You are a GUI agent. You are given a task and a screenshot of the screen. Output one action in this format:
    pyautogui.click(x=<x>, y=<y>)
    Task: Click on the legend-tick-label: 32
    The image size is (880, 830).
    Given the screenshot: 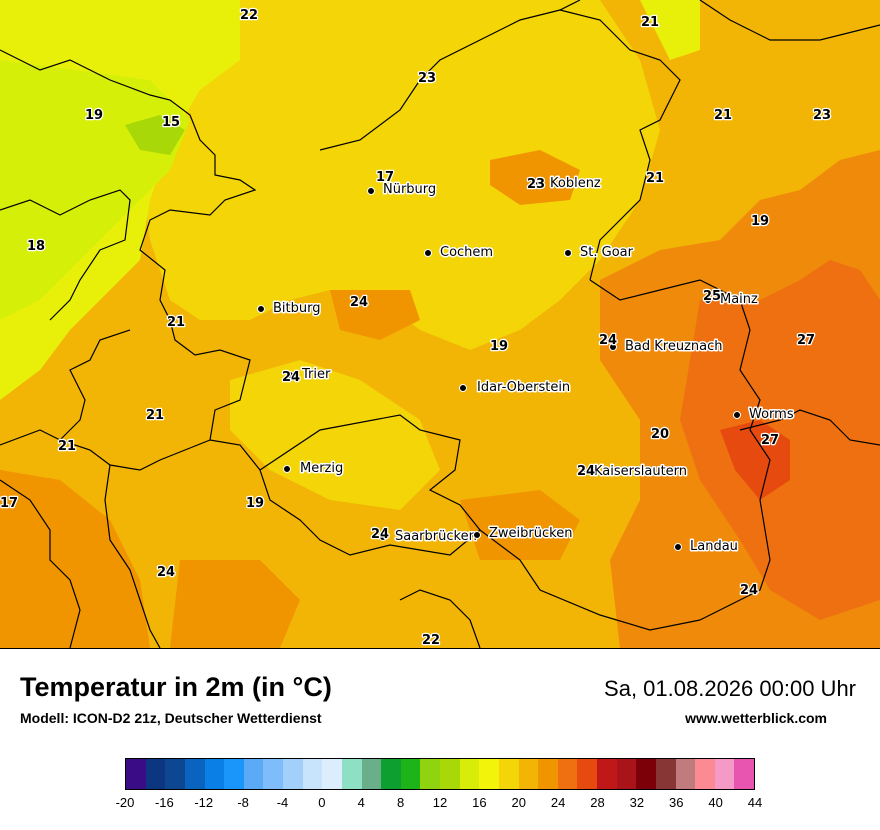 What is the action you would take?
    pyautogui.click(x=637, y=802)
    